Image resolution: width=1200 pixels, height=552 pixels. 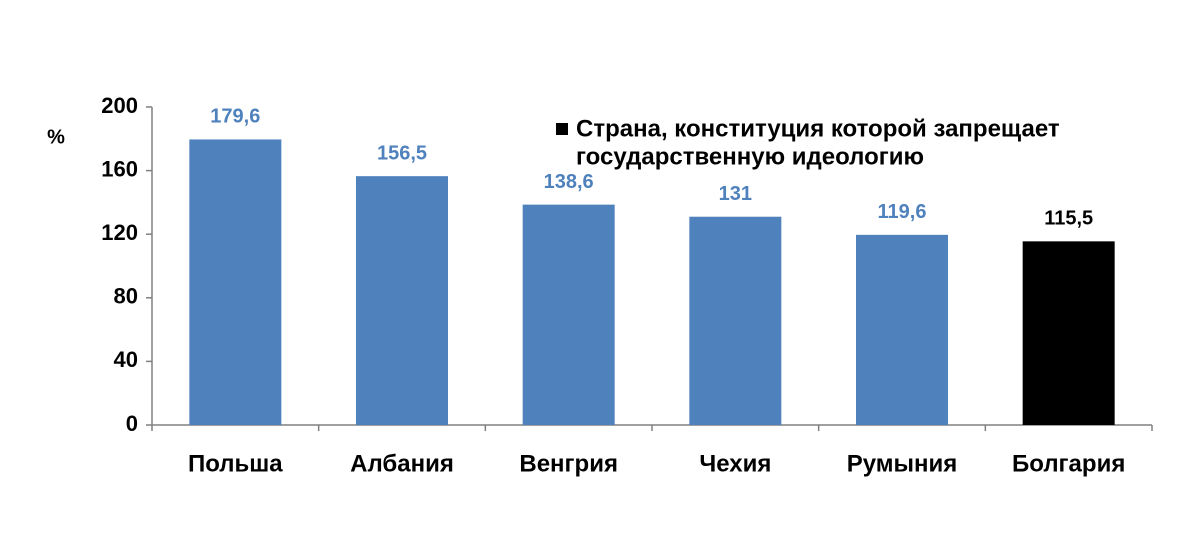 What do you see at coordinates (562, 129) in the screenshot?
I see `legend-swatch` at bounding box center [562, 129].